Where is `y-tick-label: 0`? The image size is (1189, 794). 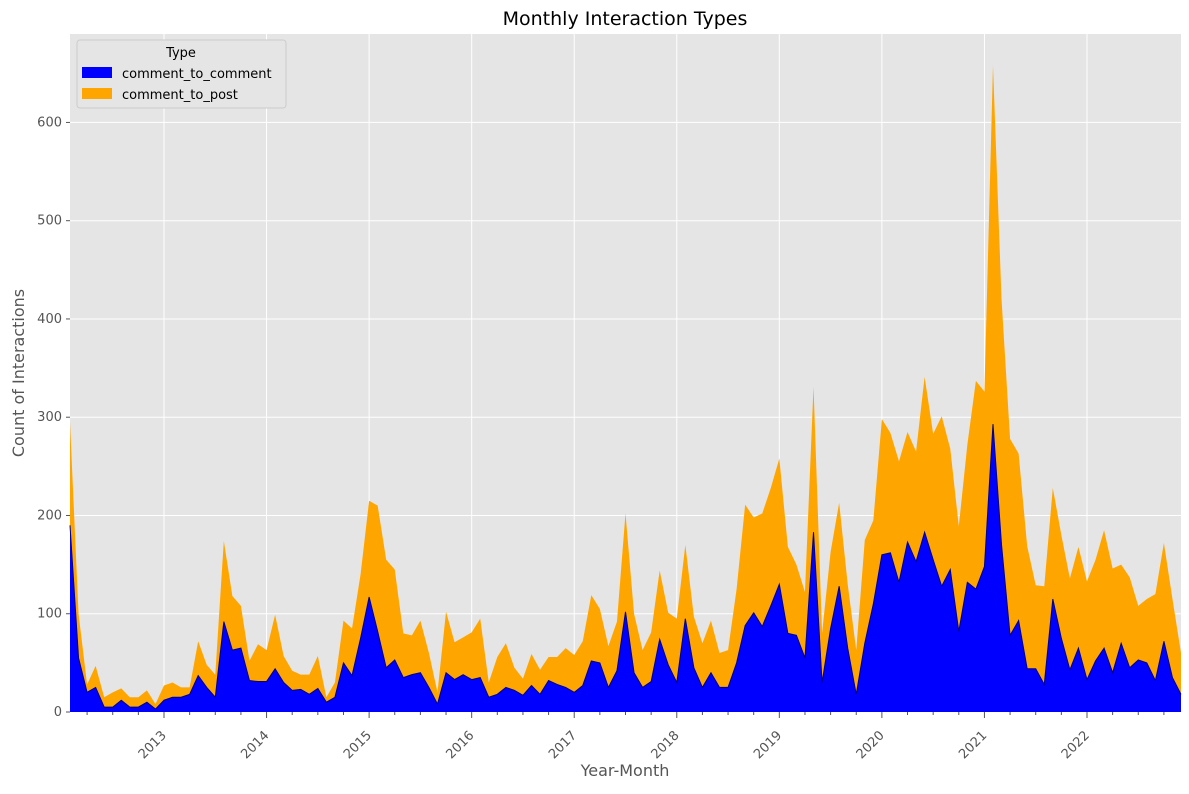
y-tick-label: 0 is located at coordinates (58, 712).